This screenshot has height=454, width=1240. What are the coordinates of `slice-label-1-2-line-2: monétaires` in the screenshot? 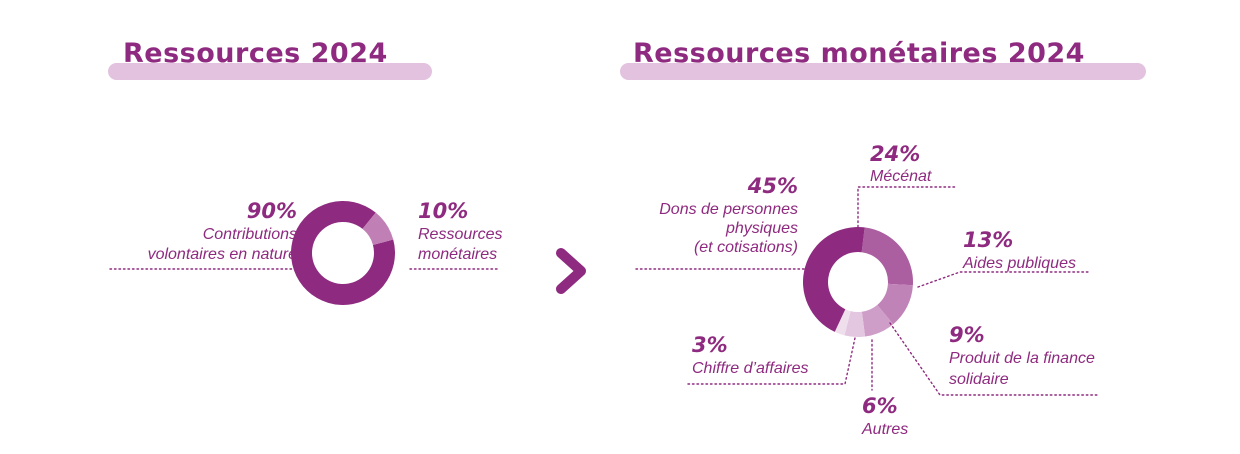 It's located at (457, 254).